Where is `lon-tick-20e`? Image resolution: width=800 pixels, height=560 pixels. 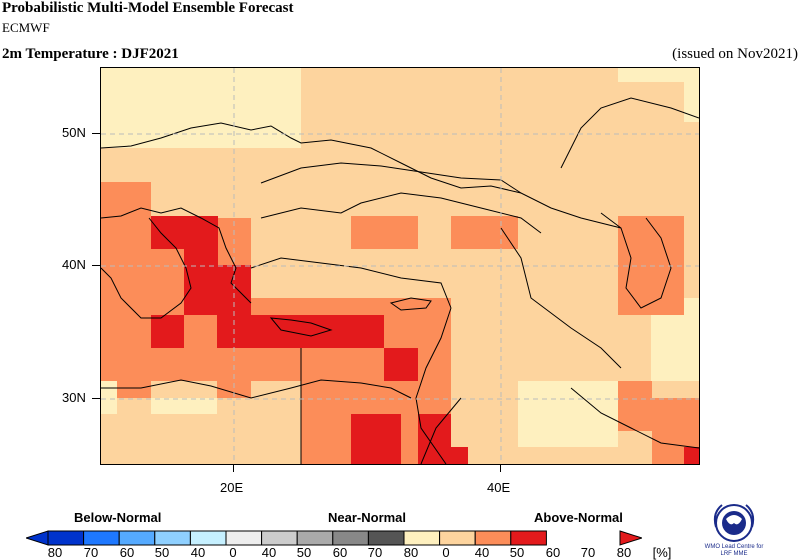 lon-tick-20e is located at coordinates (233, 468).